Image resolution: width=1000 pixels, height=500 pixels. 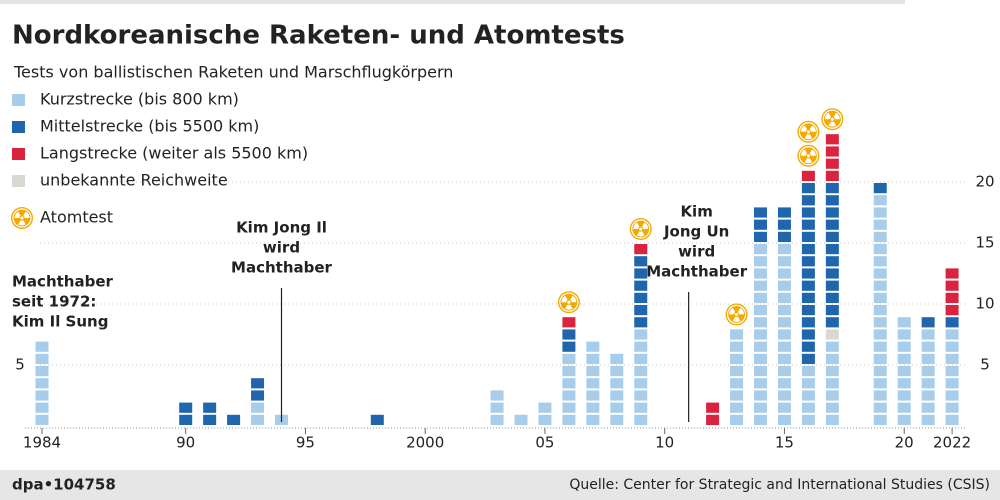 I want to click on annotation: Machthaber, so click(x=697, y=272).